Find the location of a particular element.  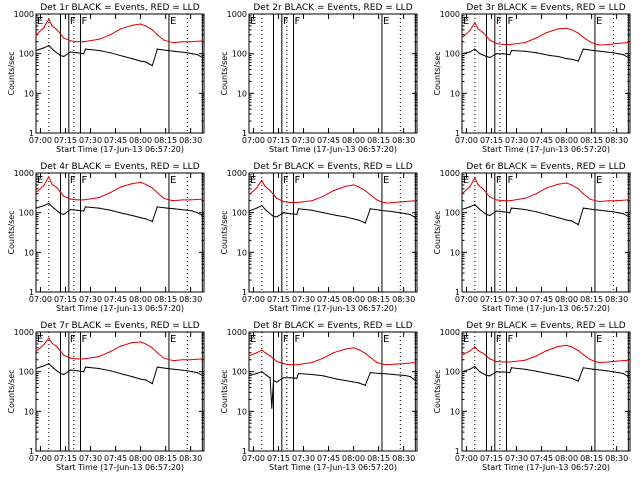

plot-frame is located at coordinates (120, 73).